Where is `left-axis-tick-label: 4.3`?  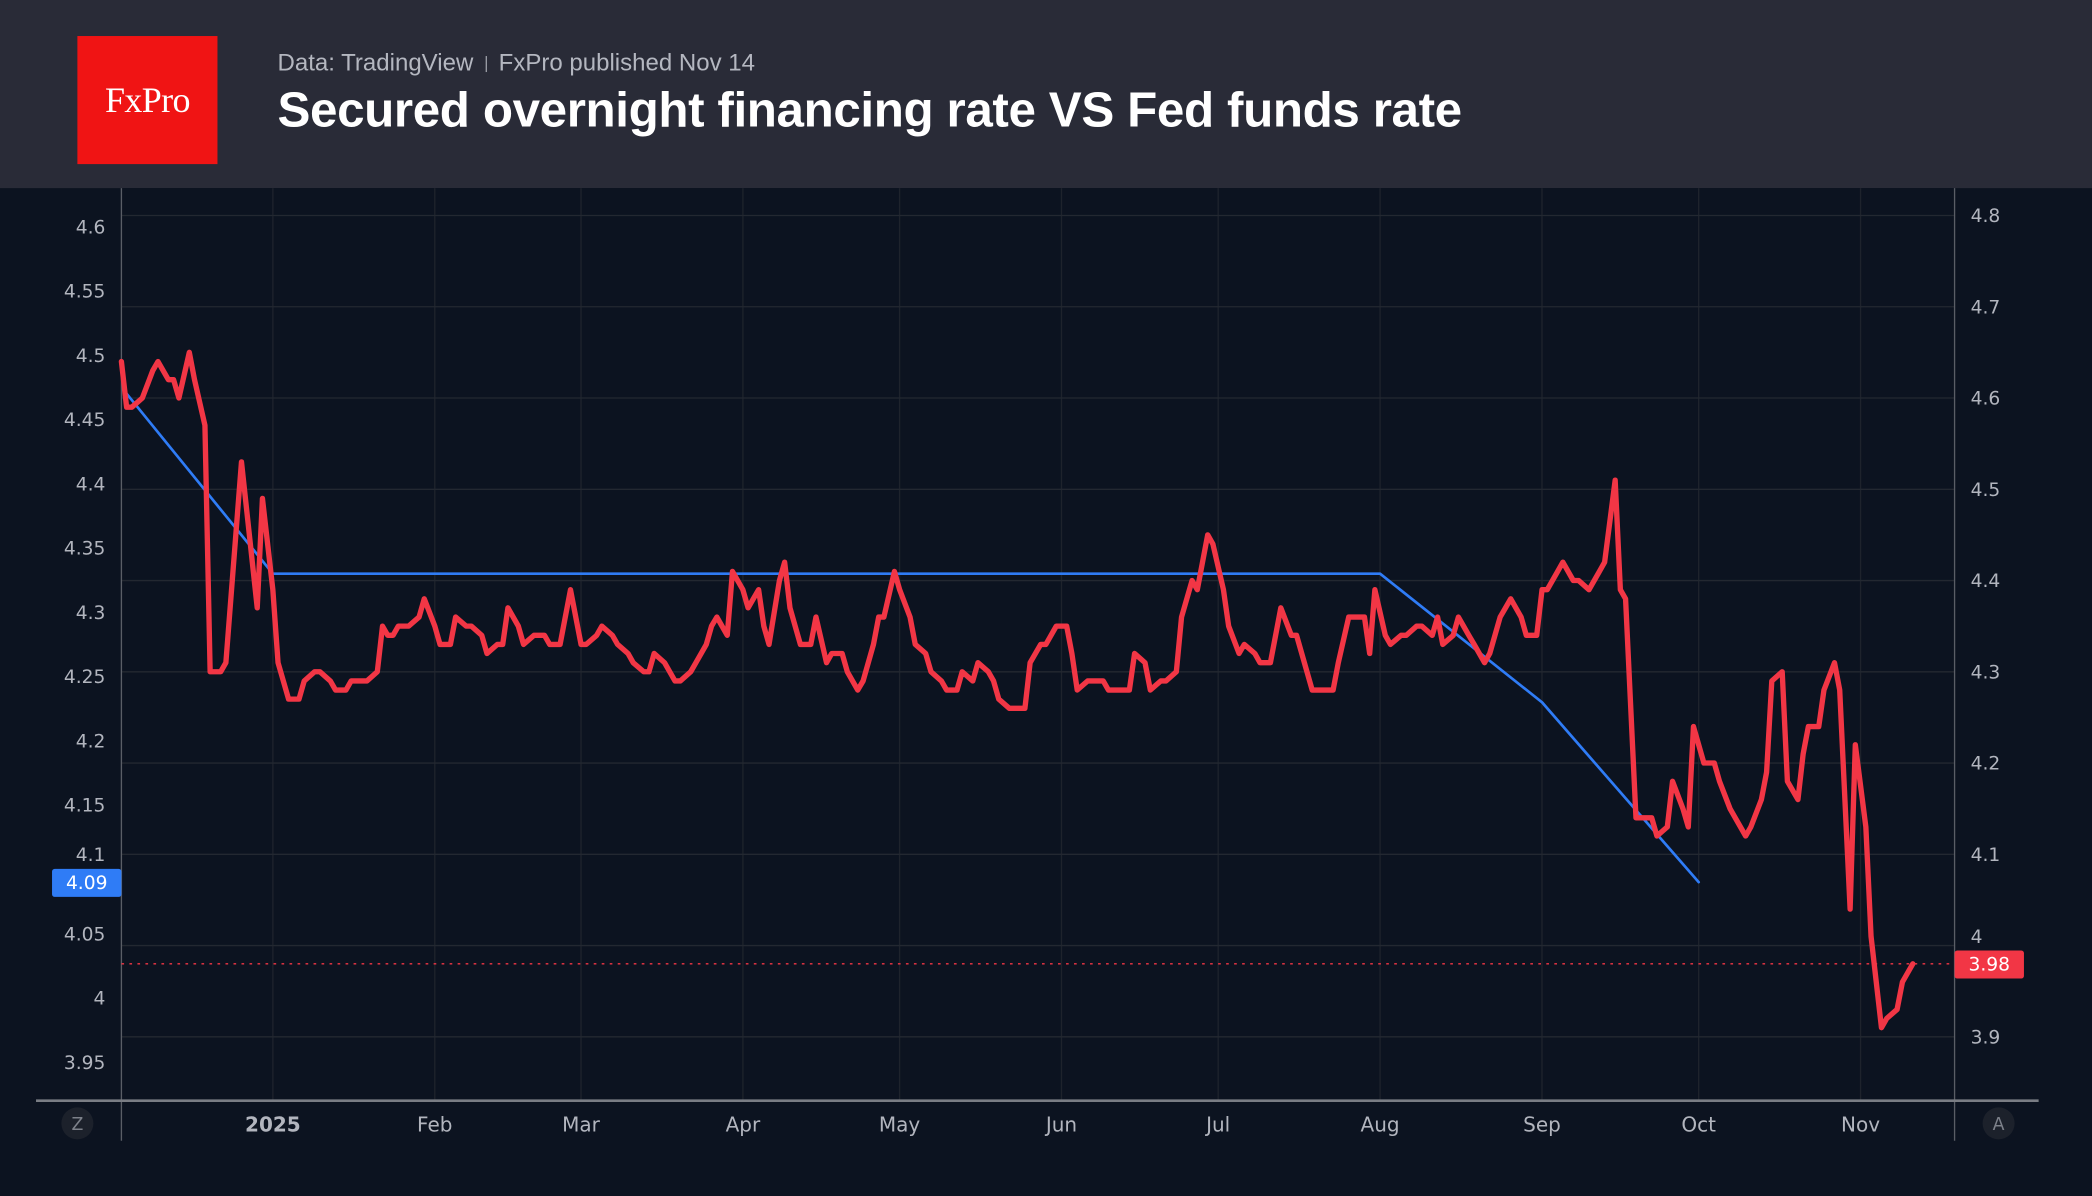 left-axis-tick-label: 4.3 is located at coordinates (91, 613).